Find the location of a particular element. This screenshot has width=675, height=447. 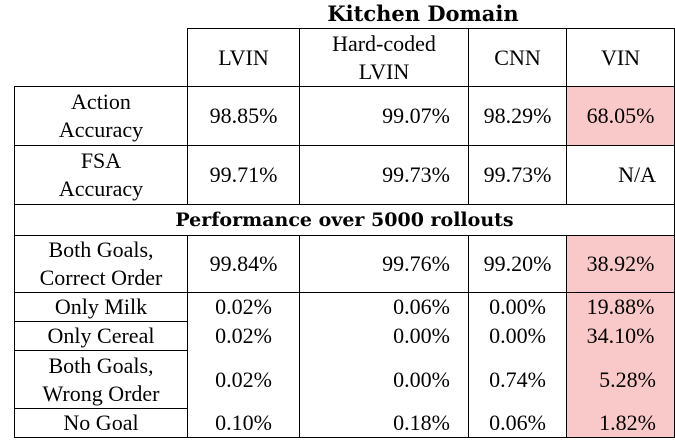

table-row: No Goal 0.10% 0.18% 0.06% 1.82% is located at coordinates (344, 423).